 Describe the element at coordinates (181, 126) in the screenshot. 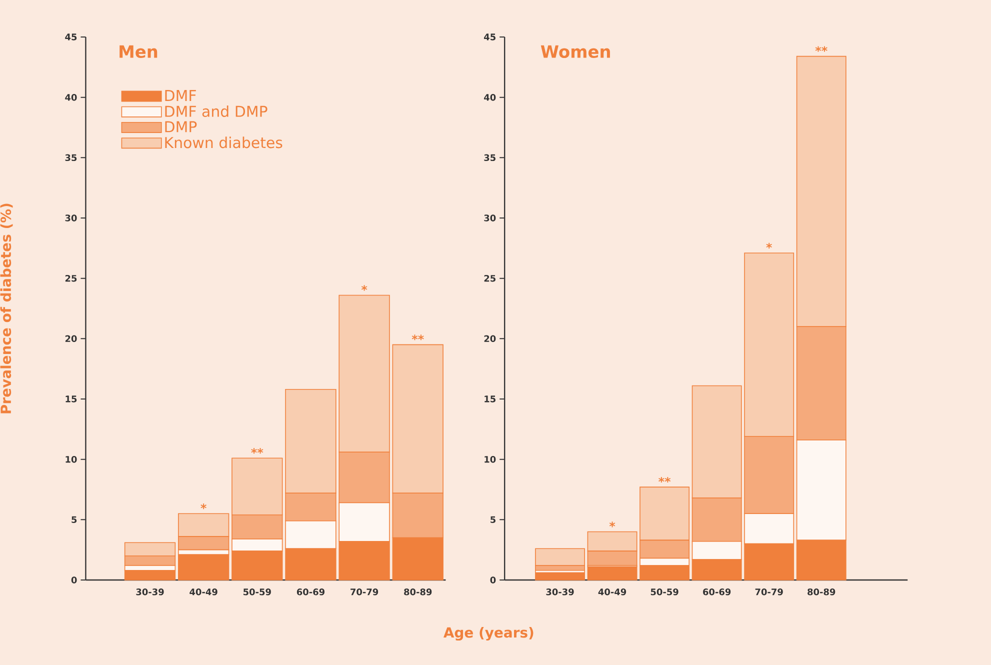

I see `legend-label: DMP` at that location.